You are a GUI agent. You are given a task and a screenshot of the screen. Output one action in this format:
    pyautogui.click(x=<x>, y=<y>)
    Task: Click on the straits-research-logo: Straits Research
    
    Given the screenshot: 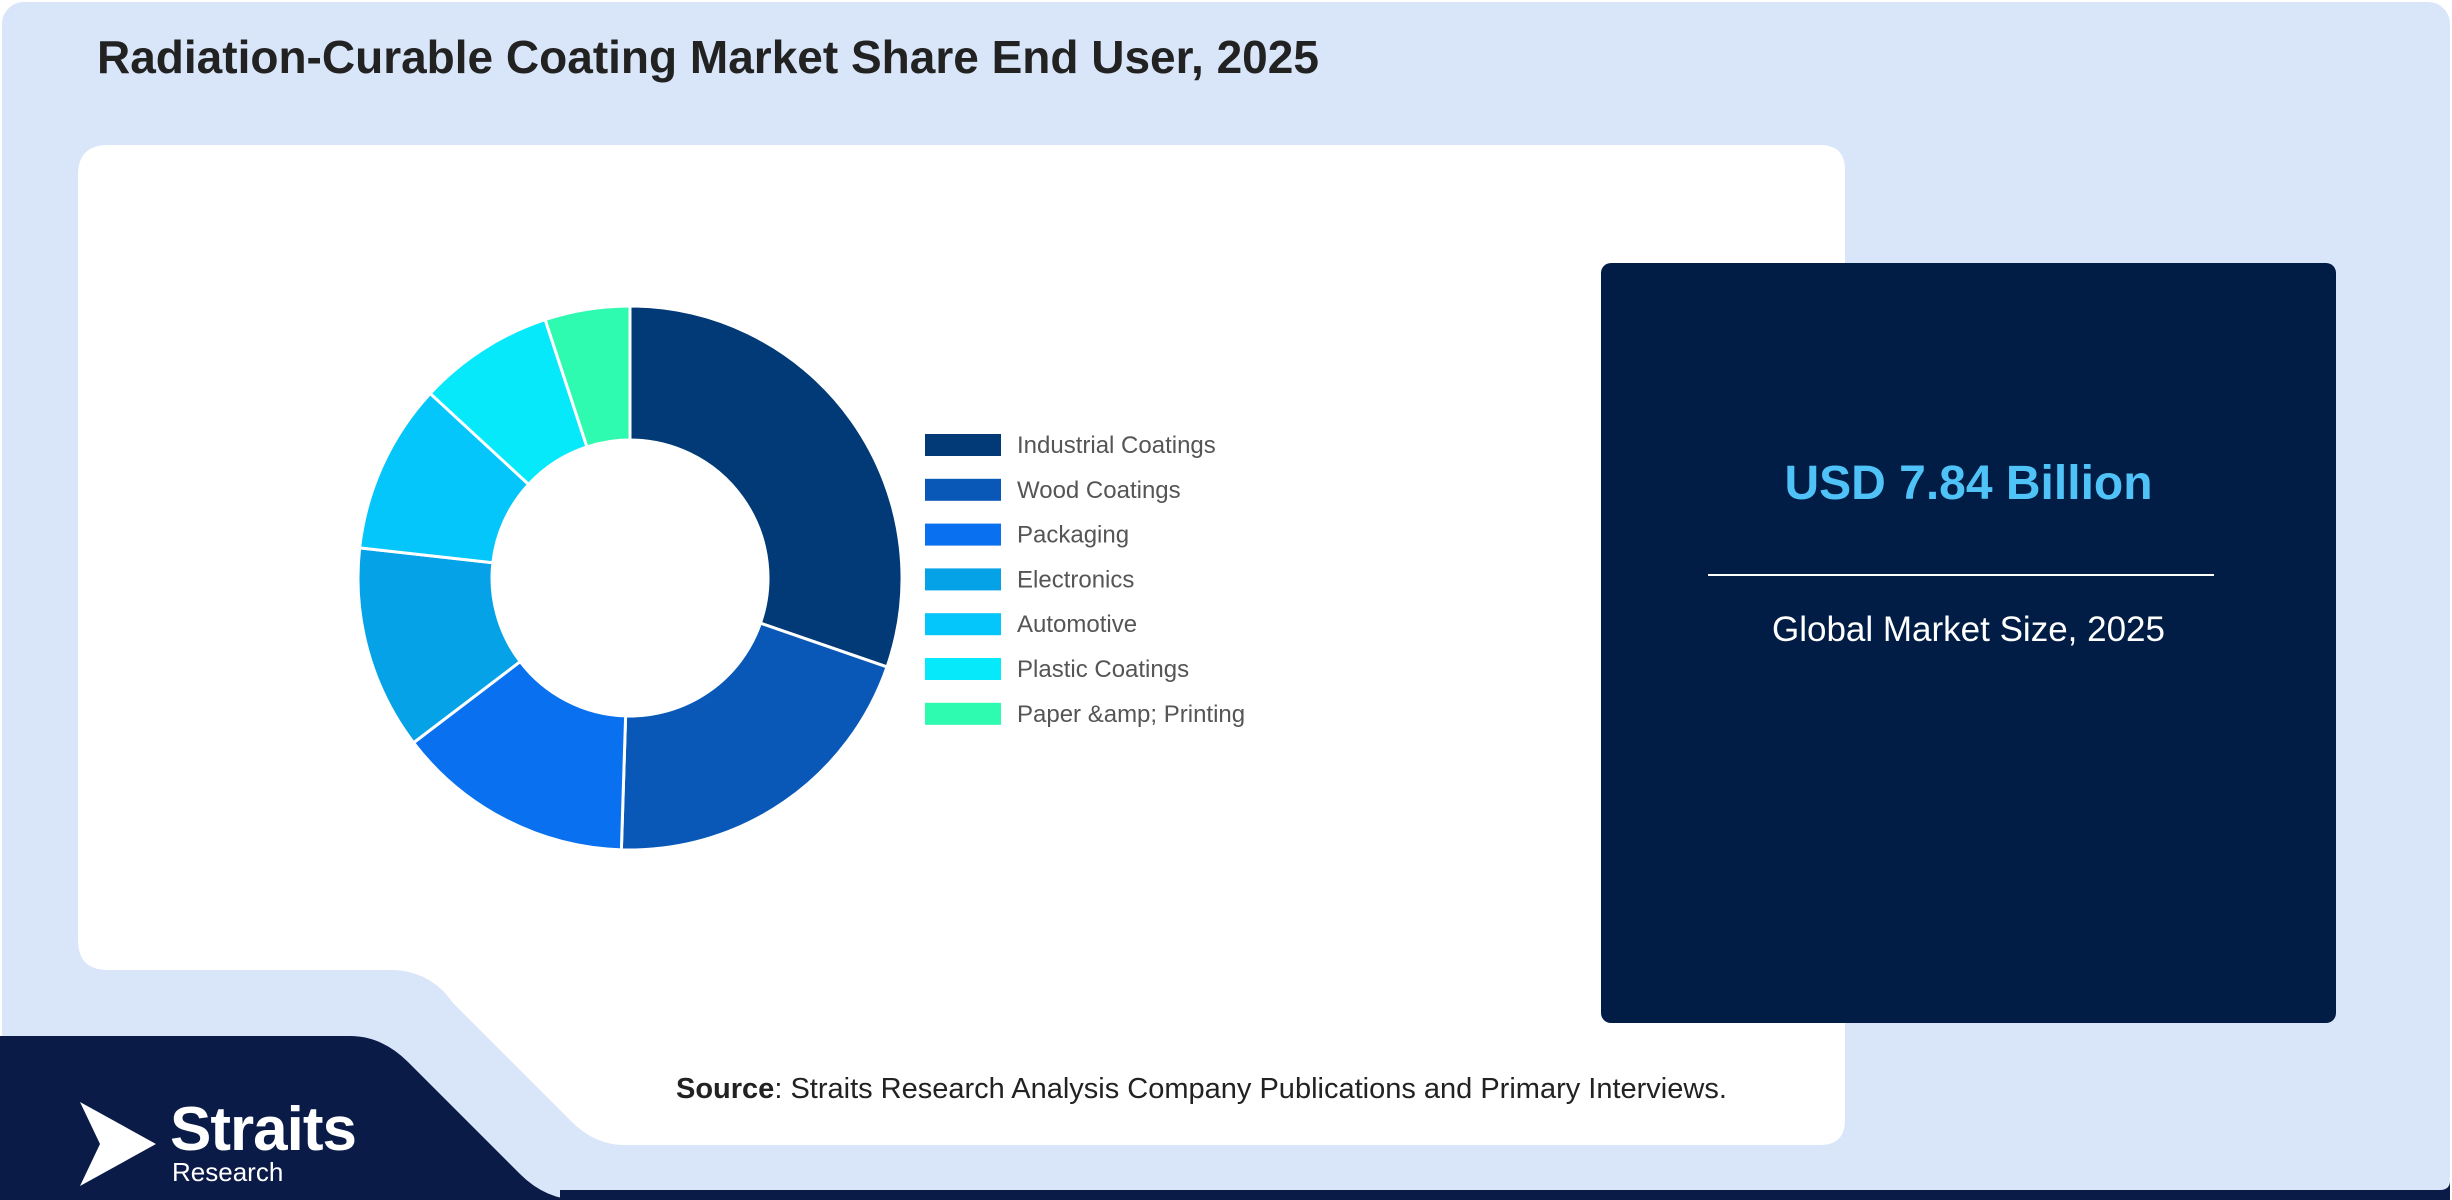 What is the action you would take?
    pyautogui.click(x=238, y=1145)
    